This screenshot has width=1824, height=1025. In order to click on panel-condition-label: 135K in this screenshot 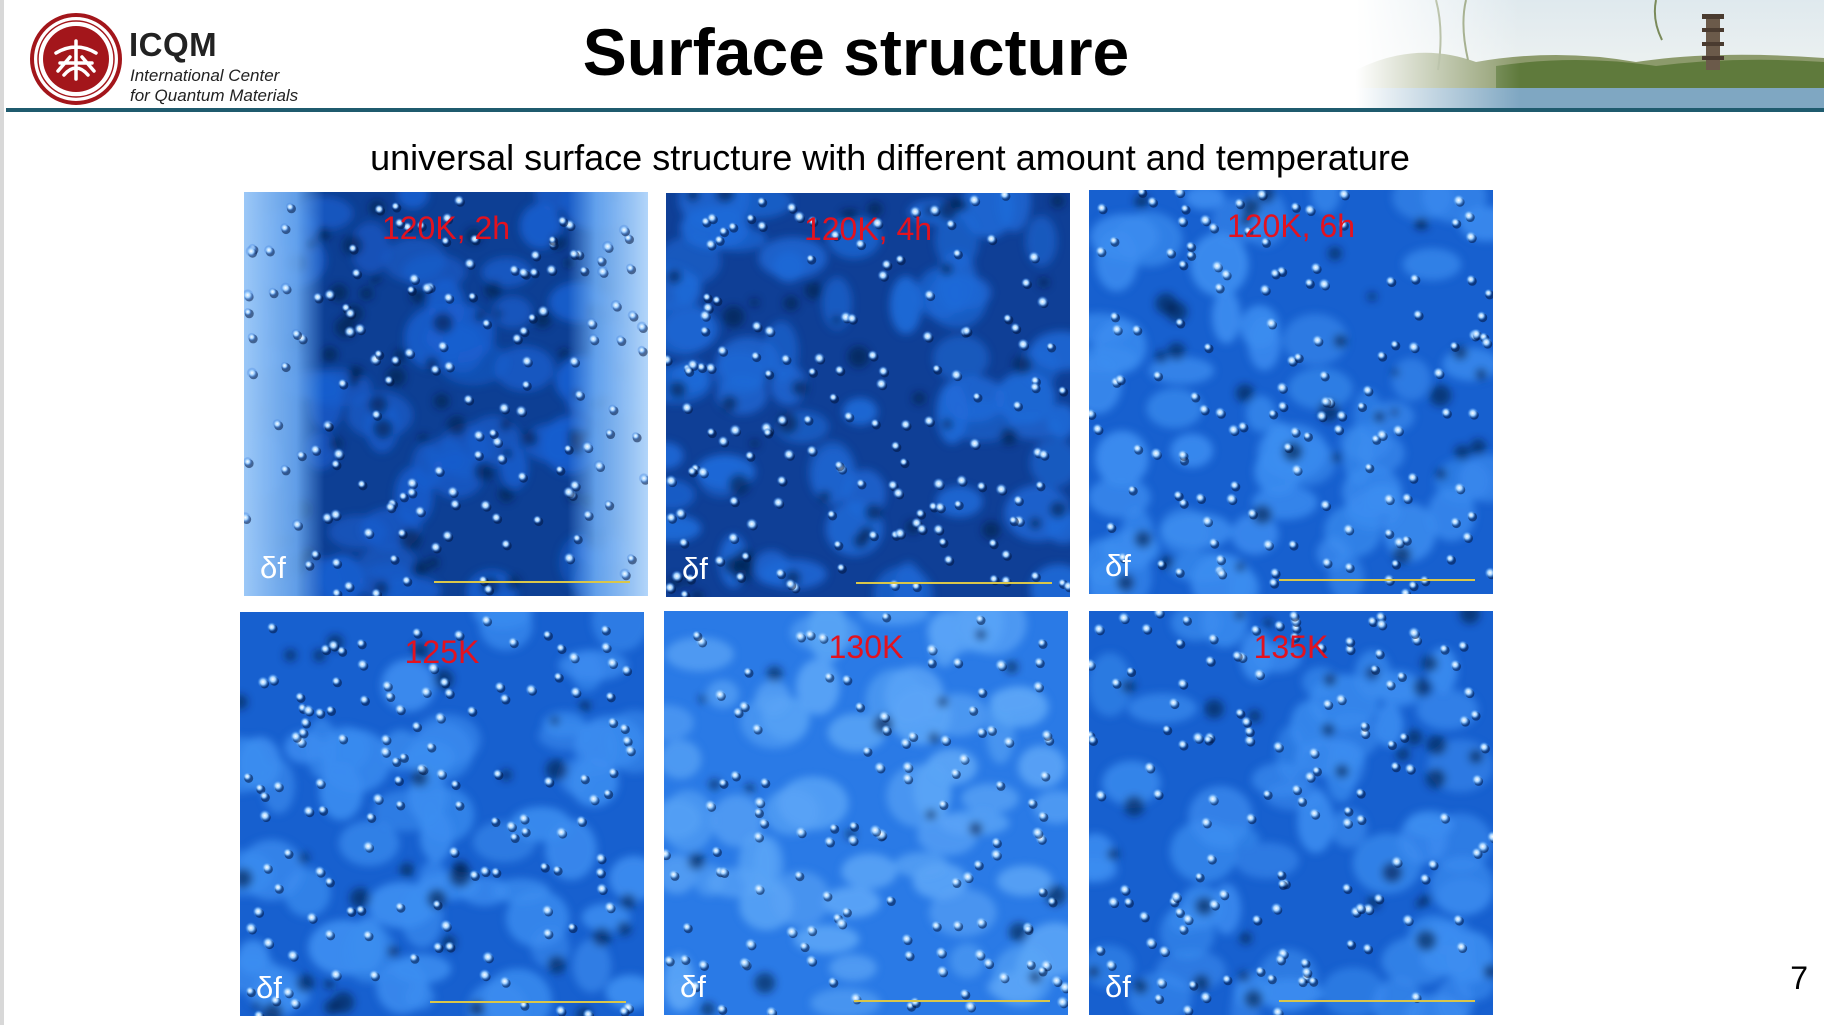, I will do `click(1291, 647)`.